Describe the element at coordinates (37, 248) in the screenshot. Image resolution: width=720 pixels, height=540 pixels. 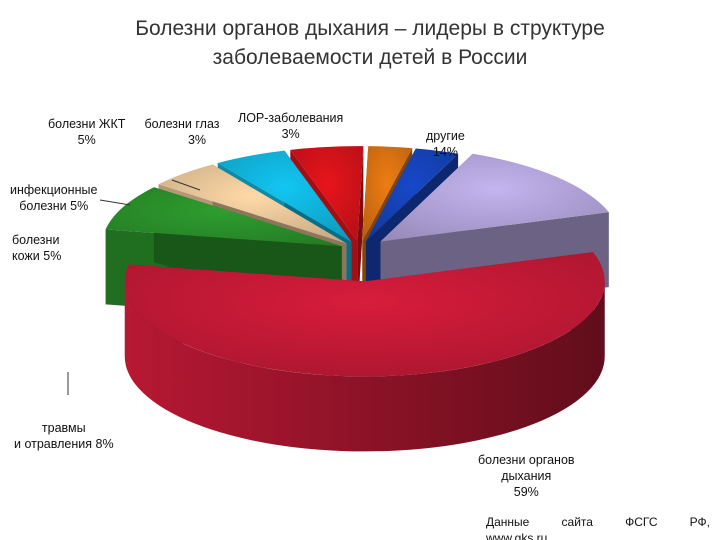
I see `label-skin: болезни кожи 5%` at that location.